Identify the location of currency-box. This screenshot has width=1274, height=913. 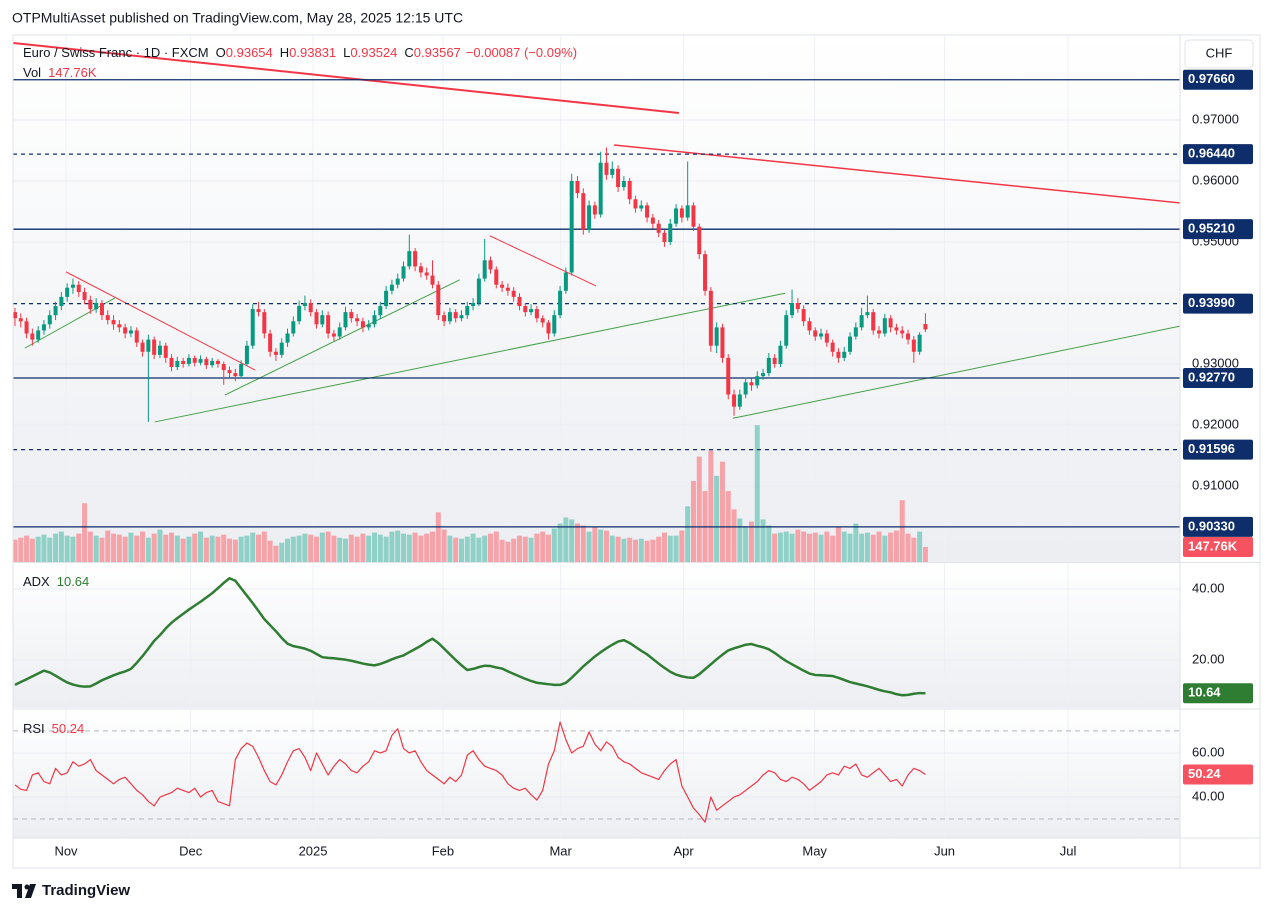
(1219, 54).